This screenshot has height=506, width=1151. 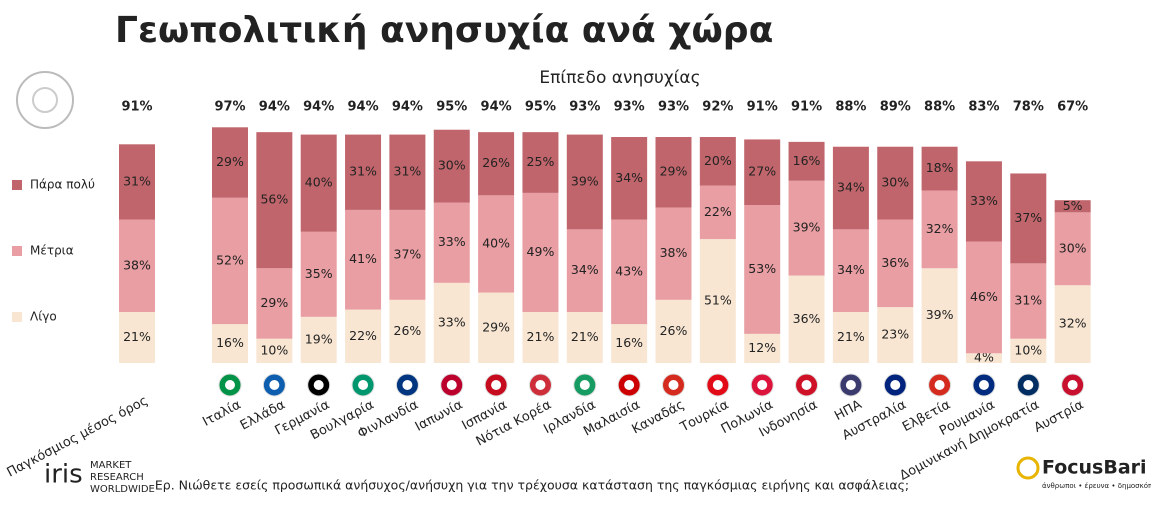 What do you see at coordinates (1028, 468) in the screenshot?
I see `logo-icon` at bounding box center [1028, 468].